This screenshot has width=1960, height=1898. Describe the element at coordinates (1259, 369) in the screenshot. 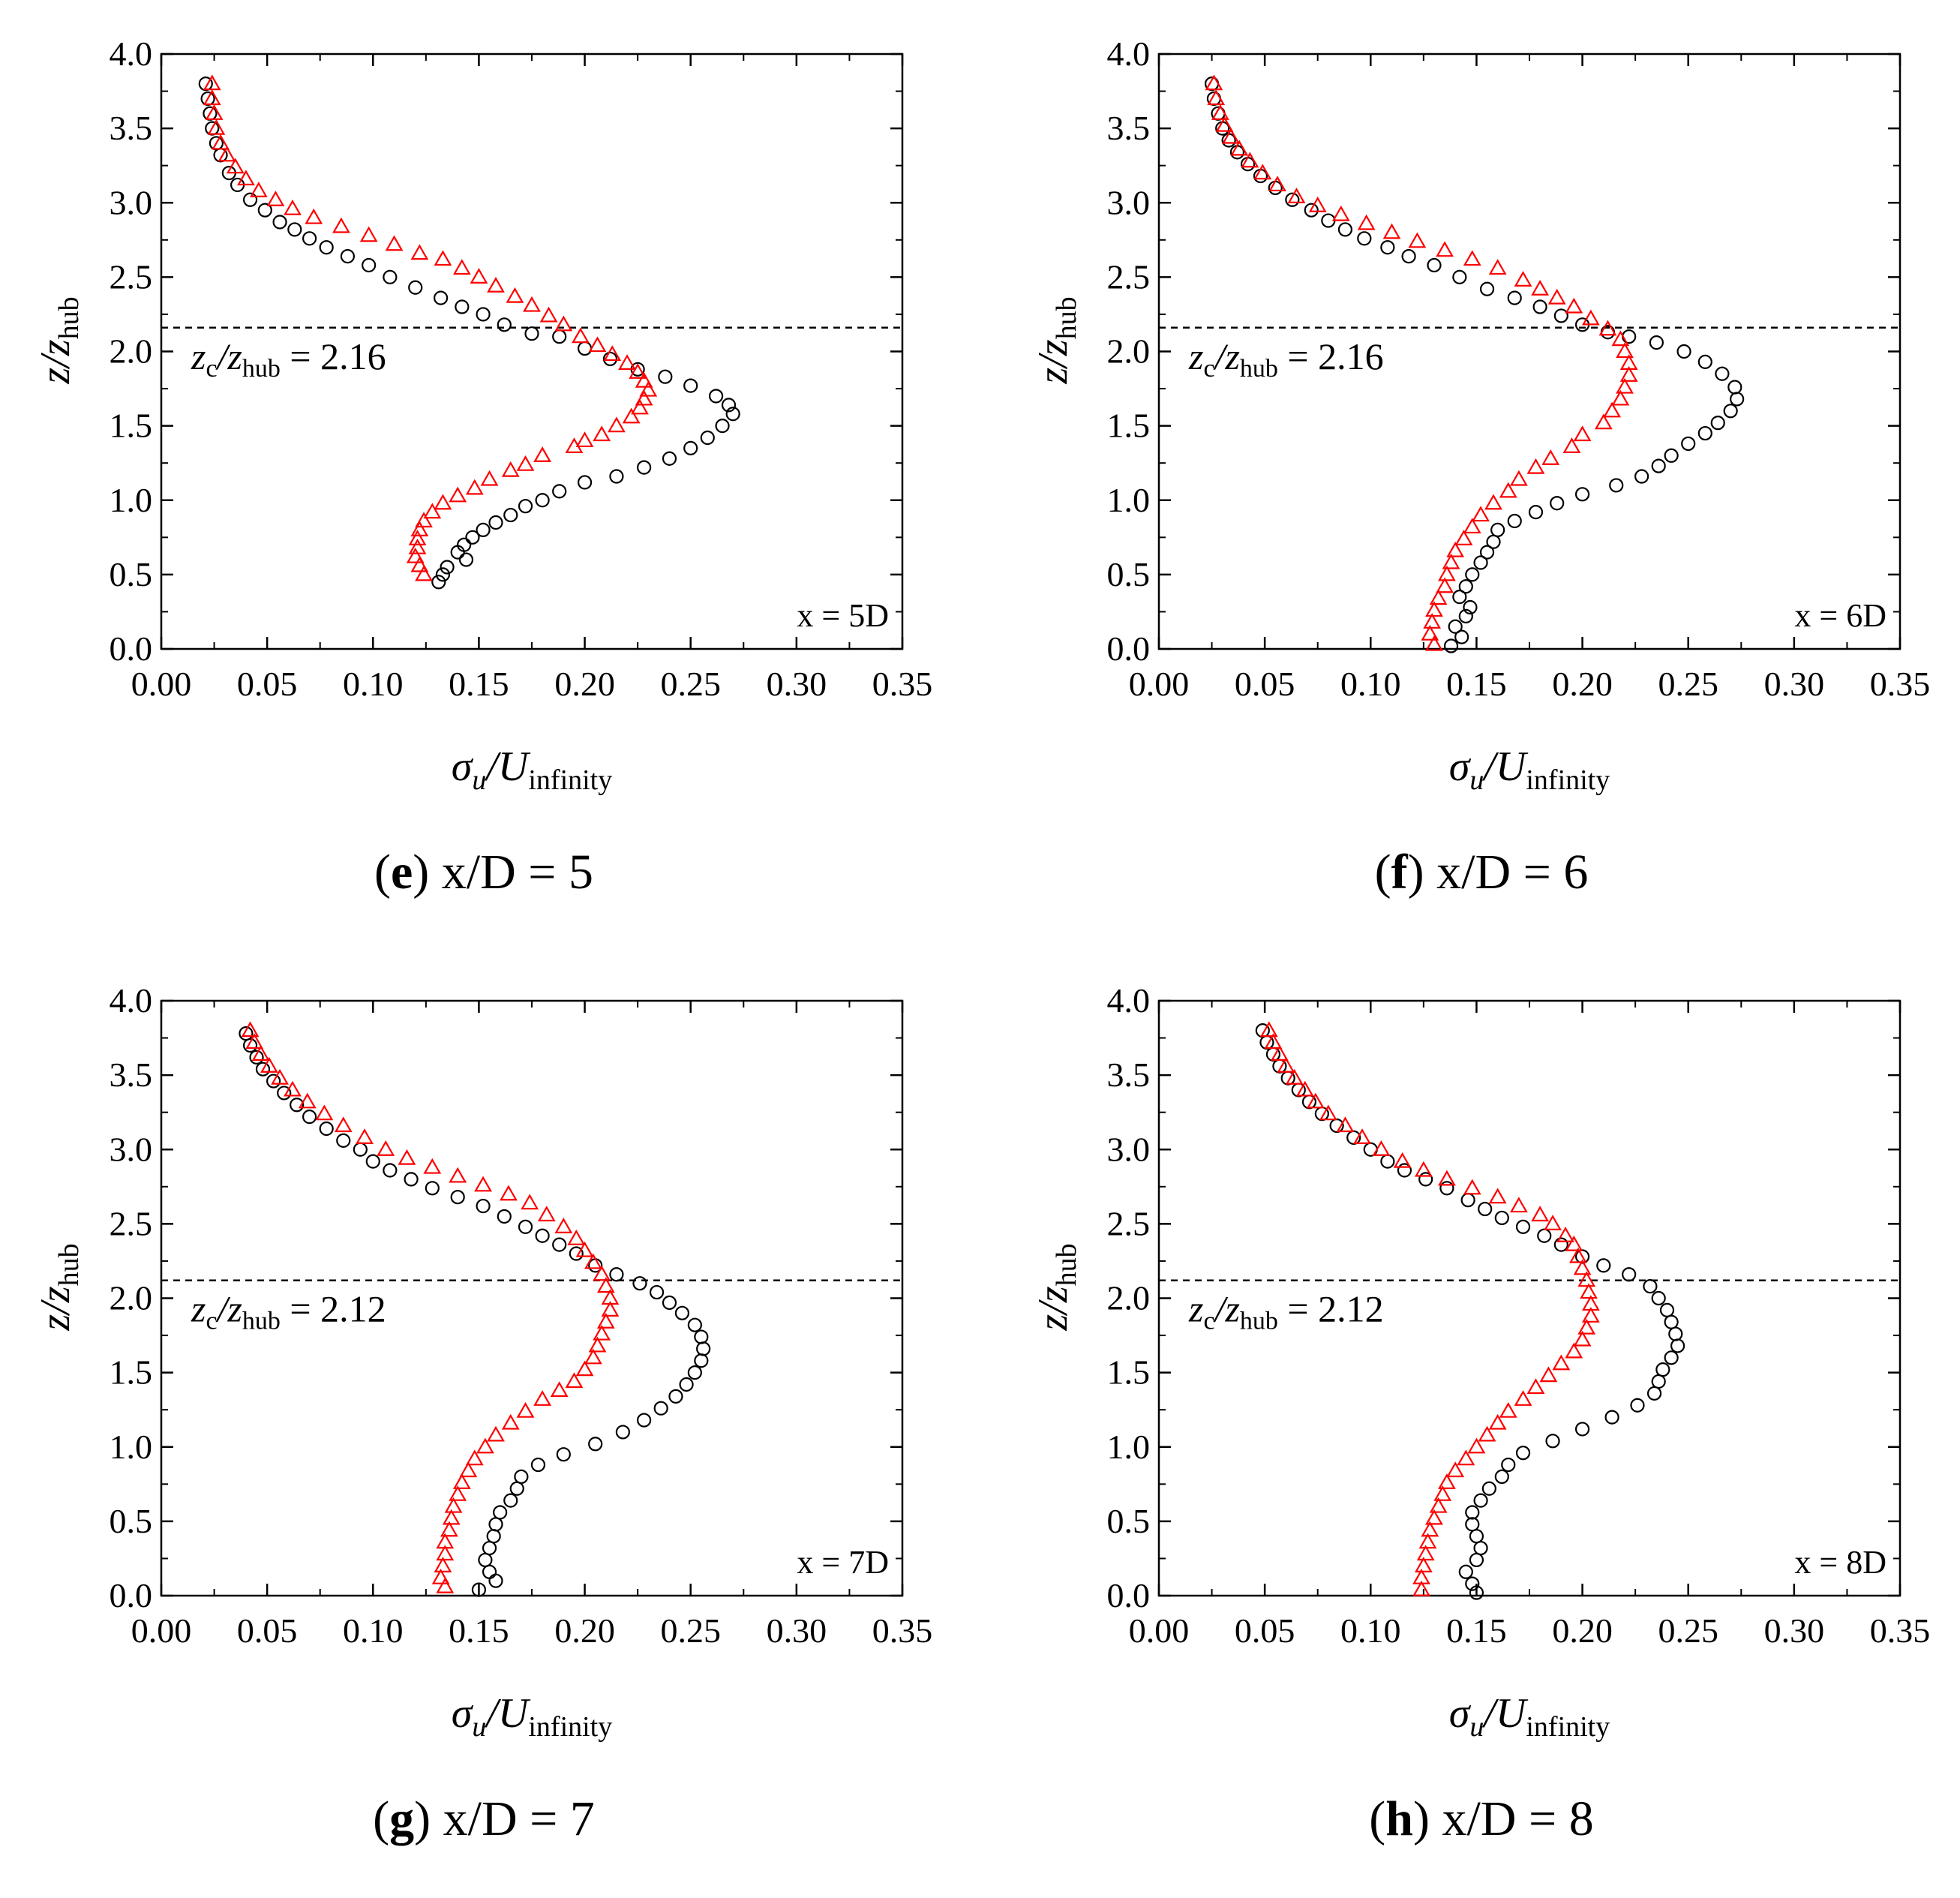

I see `zc-sub-hub: hub` at that location.